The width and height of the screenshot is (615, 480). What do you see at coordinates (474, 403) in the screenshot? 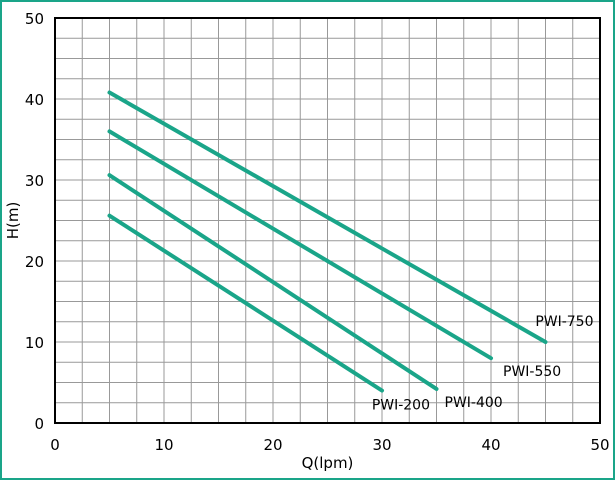
I see `series-label-pwi-400: PWI-400` at bounding box center [474, 403].